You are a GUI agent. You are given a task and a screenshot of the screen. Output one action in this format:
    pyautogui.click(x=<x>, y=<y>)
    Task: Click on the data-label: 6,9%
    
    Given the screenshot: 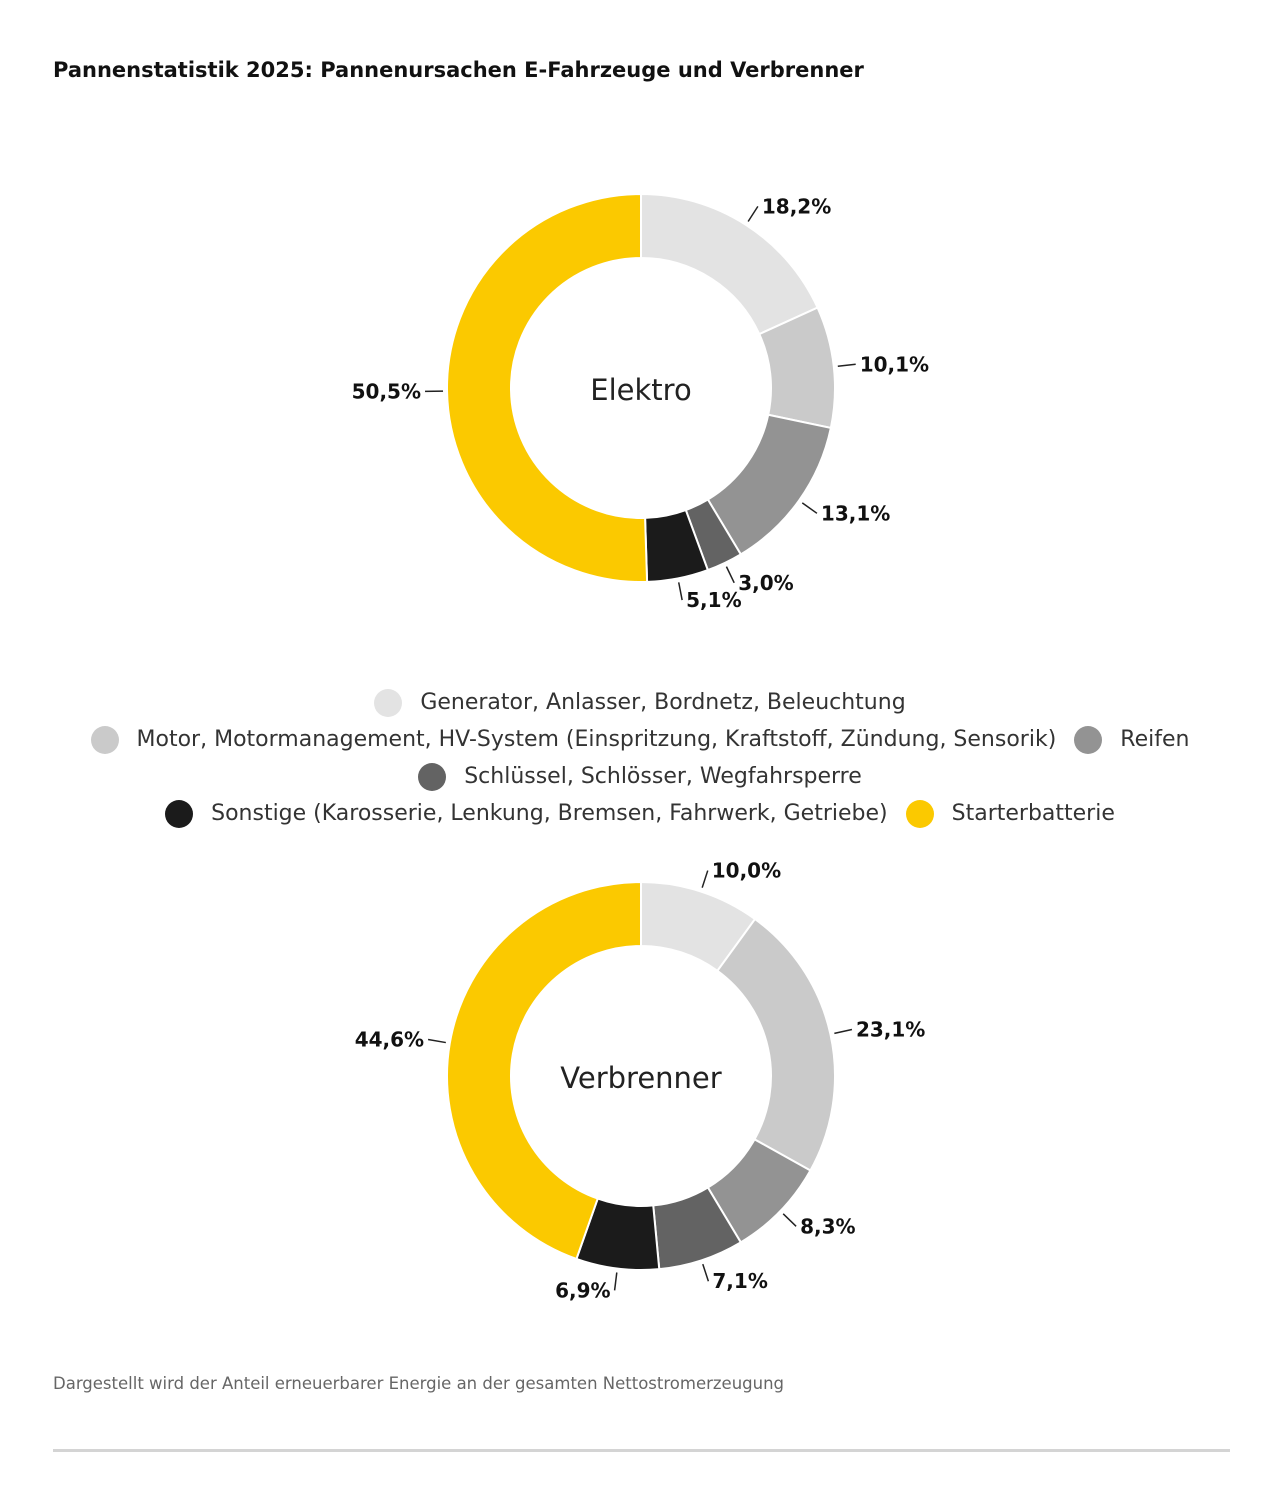 What is the action you would take?
    pyautogui.click(x=582, y=1290)
    